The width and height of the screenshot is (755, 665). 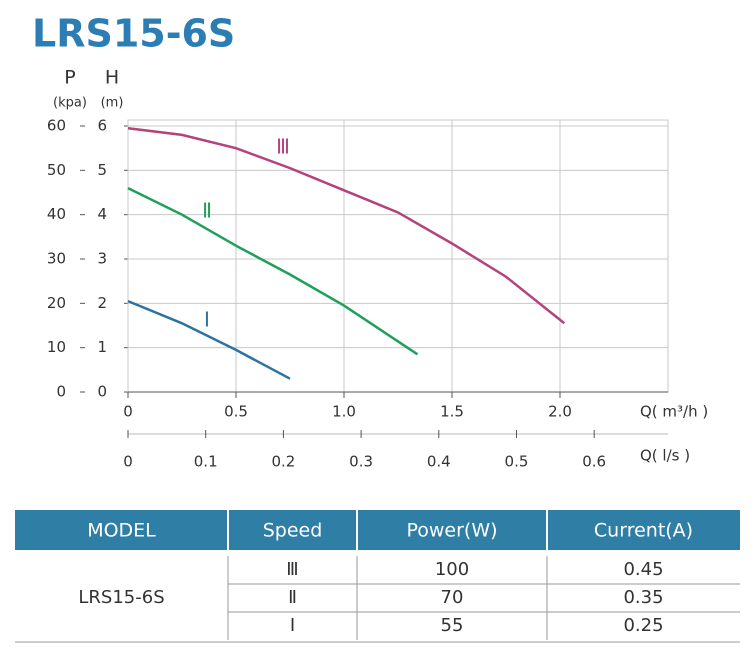 I want to click on table-cell: Ⅲ, so click(x=292, y=569).